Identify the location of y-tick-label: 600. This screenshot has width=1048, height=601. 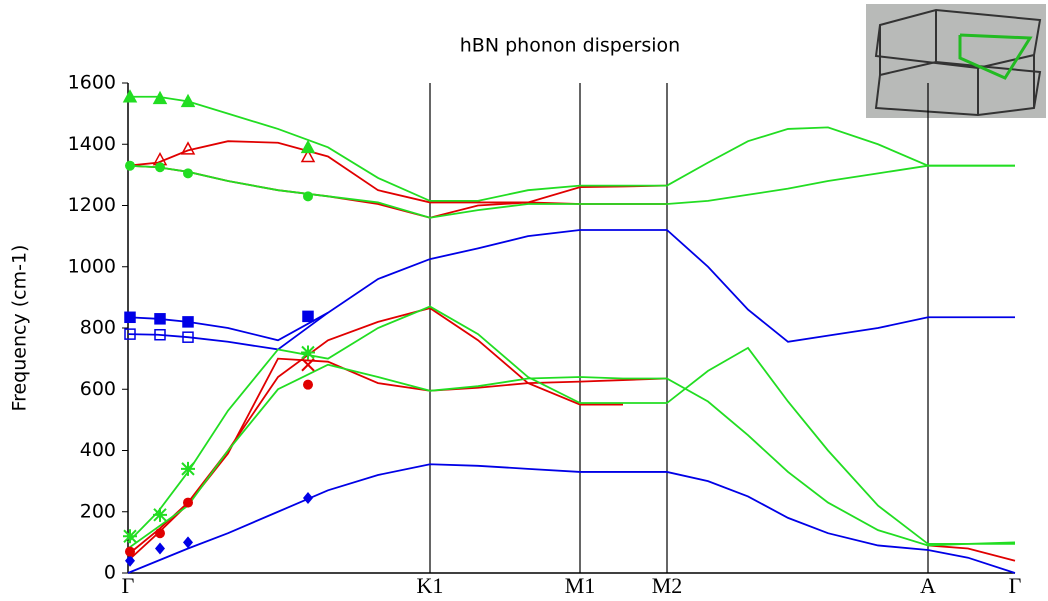
(98, 389).